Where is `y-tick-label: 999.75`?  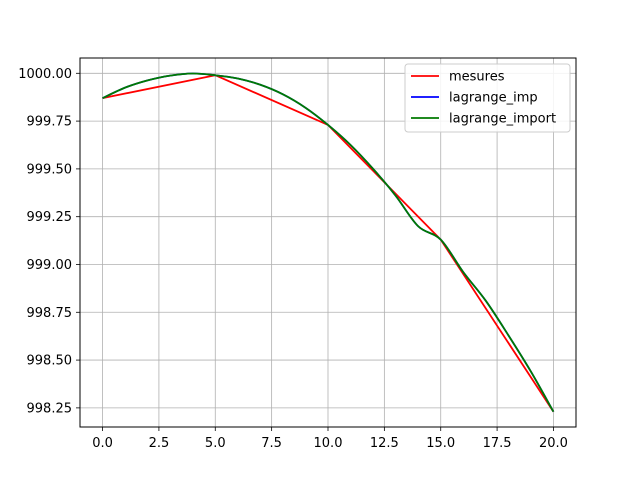 y-tick-label: 999.75 is located at coordinates (50, 122).